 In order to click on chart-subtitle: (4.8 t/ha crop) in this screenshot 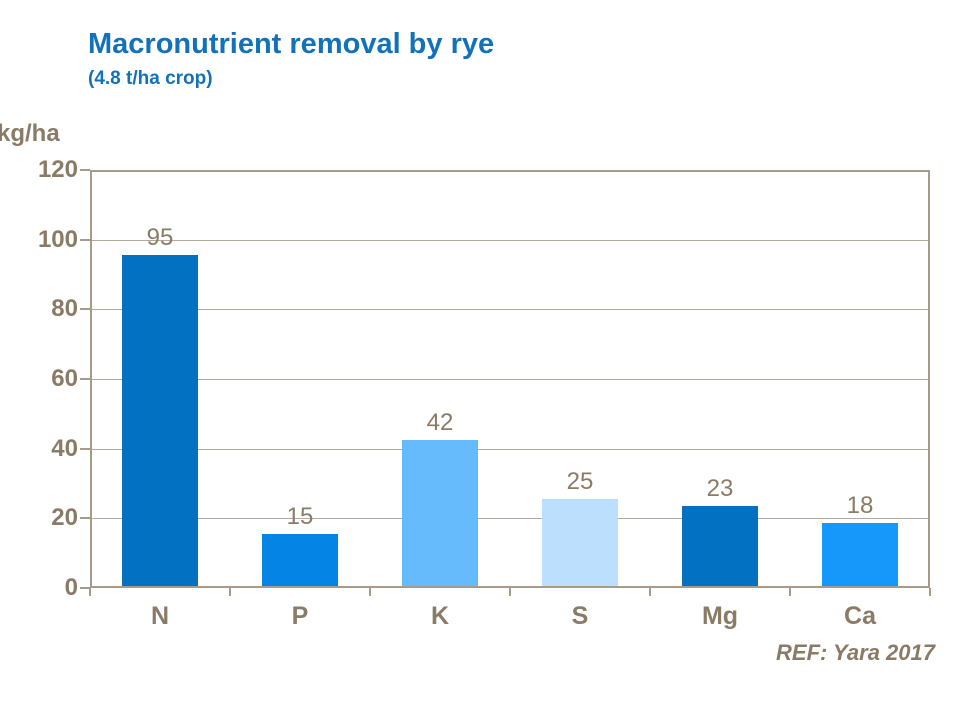, I will do `click(150, 78)`.